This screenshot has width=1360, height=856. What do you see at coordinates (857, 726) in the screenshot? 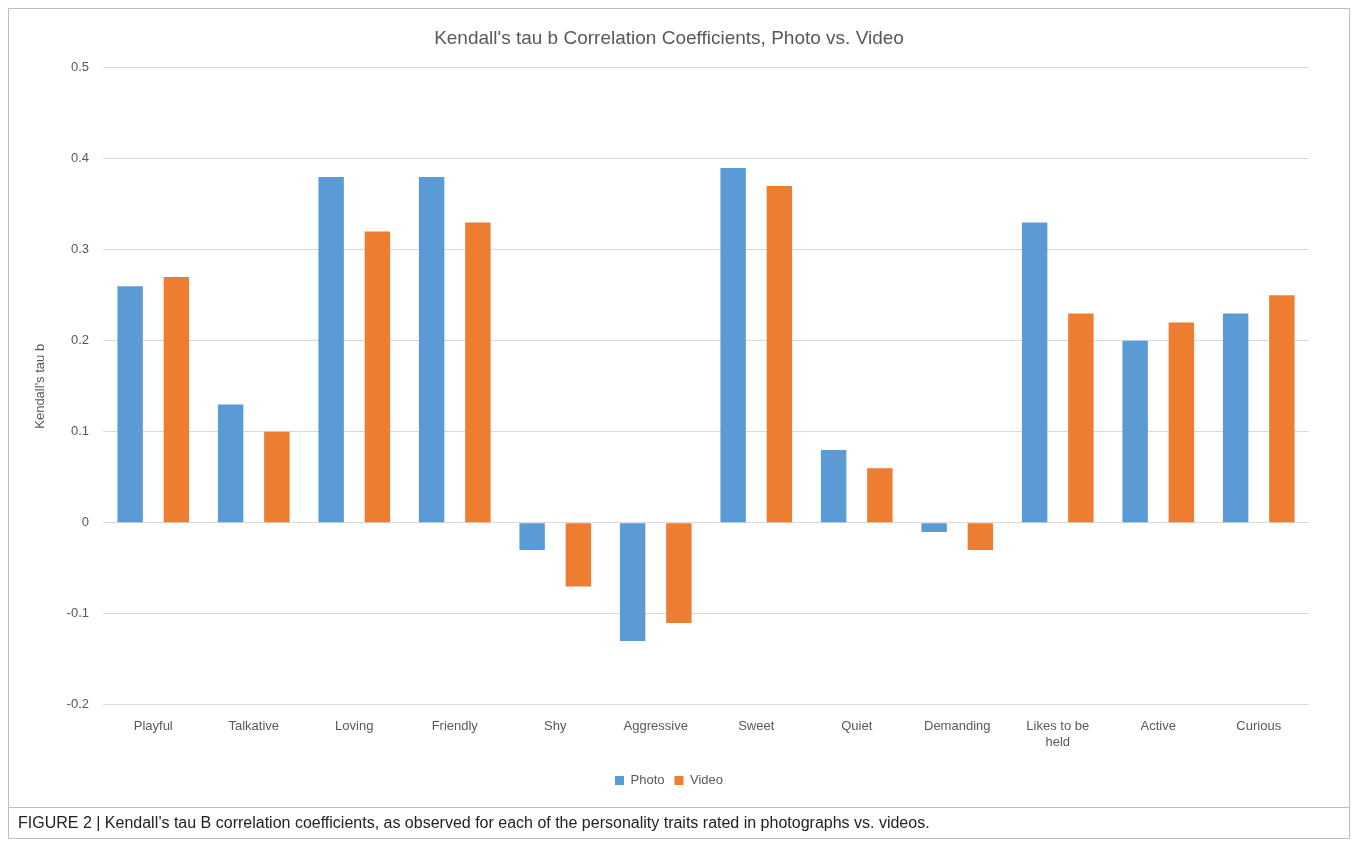
I see `x-tick-label: Quiet` at bounding box center [857, 726].